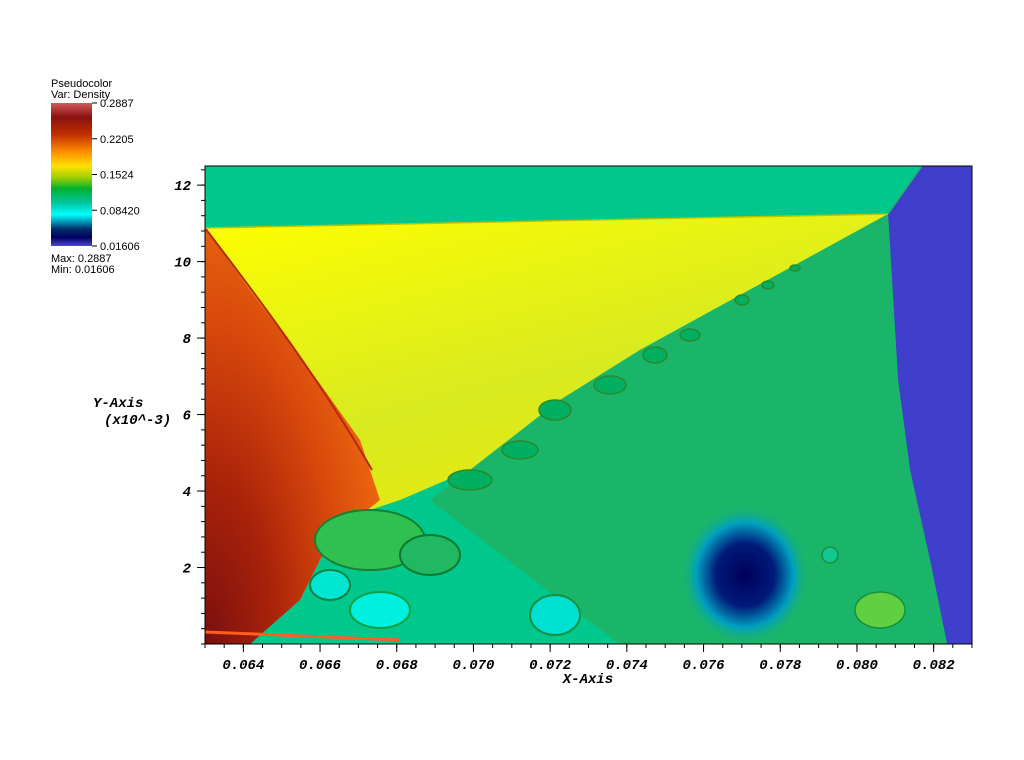 This screenshot has height=760, width=1024. I want to click on legend-plot-type: Pseudocolor, so click(81, 84).